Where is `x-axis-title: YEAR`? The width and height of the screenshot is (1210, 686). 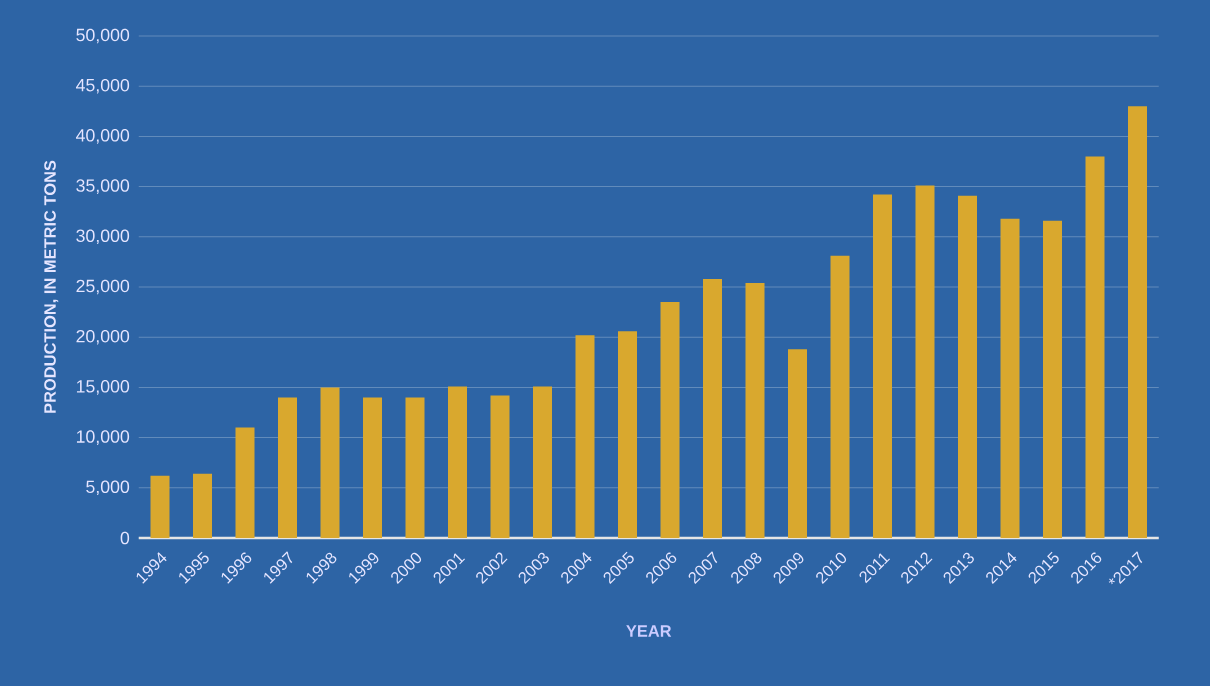
x-axis-title: YEAR is located at coordinates (649, 631).